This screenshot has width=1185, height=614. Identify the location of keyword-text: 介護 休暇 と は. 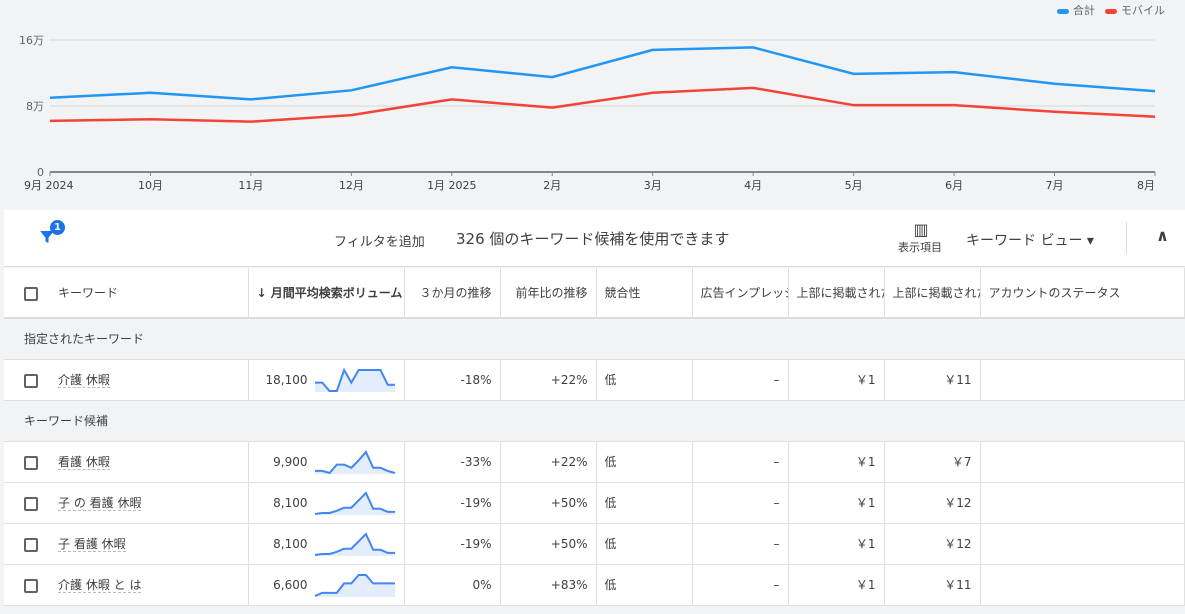
(100, 585).